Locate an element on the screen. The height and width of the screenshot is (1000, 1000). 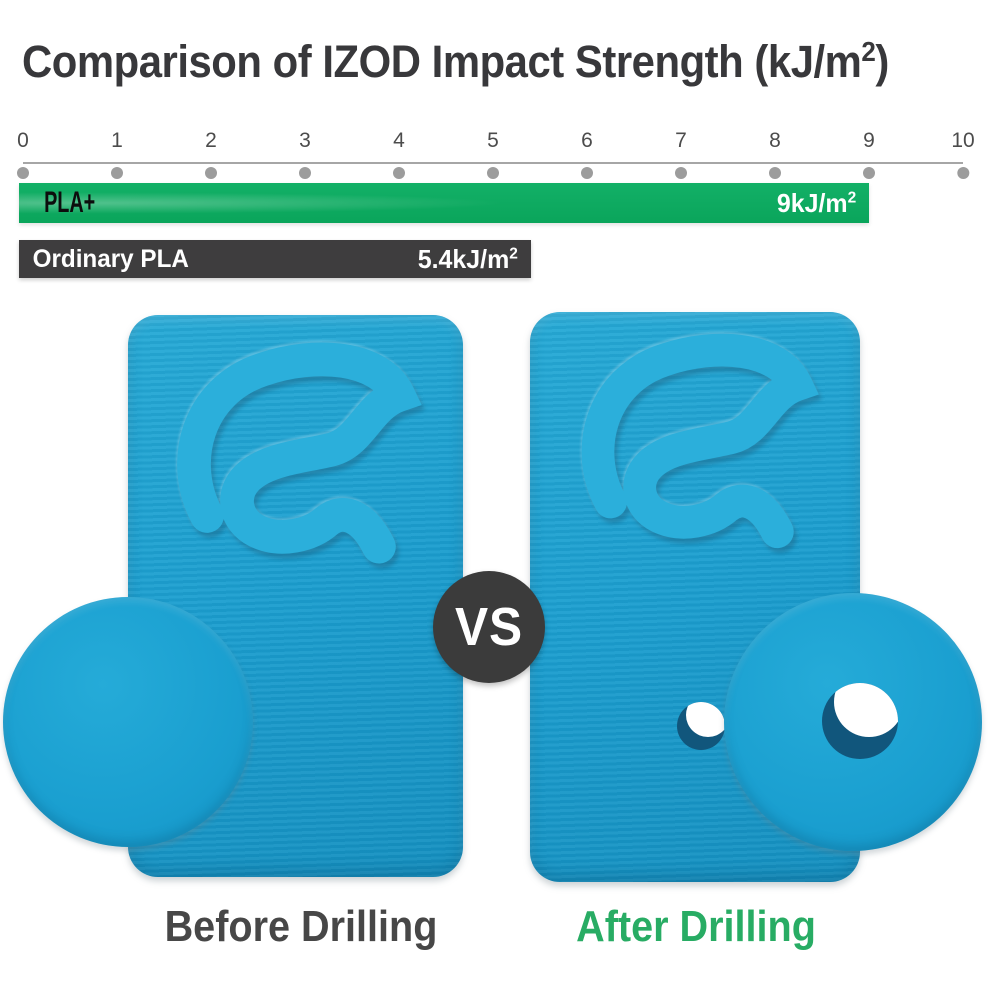
bar-label-pla-plus: PLA+ is located at coordinates (70, 202).